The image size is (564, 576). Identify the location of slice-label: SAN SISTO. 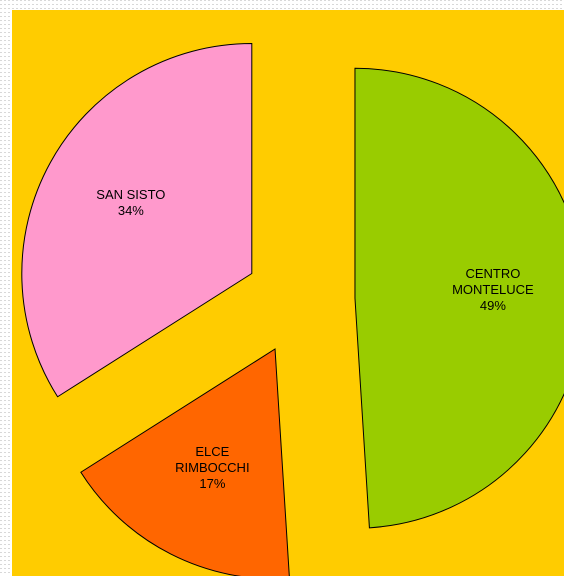
(130, 194).